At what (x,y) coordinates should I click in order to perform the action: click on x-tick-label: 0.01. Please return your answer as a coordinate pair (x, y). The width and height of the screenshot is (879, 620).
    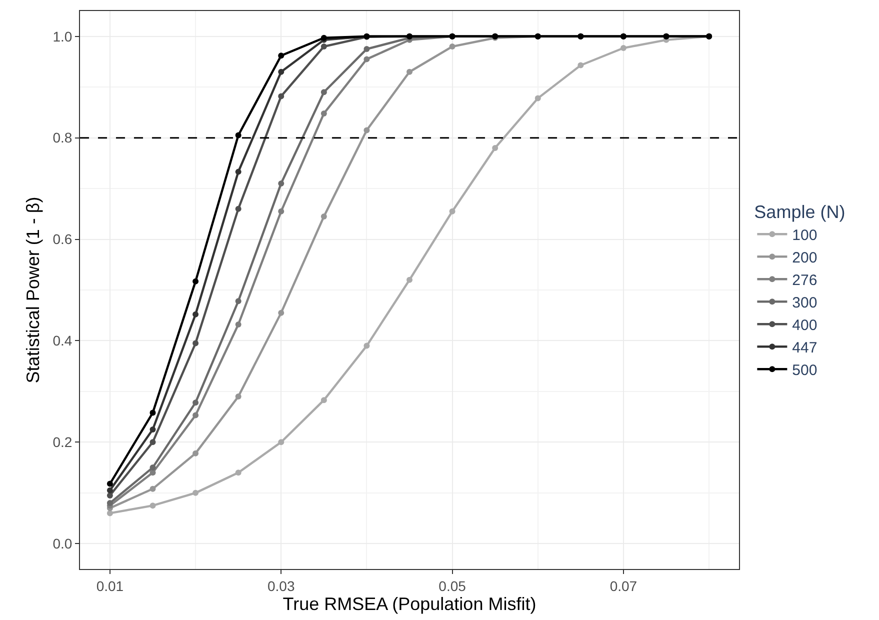
    Looking at the image, I should click on (110, 586).